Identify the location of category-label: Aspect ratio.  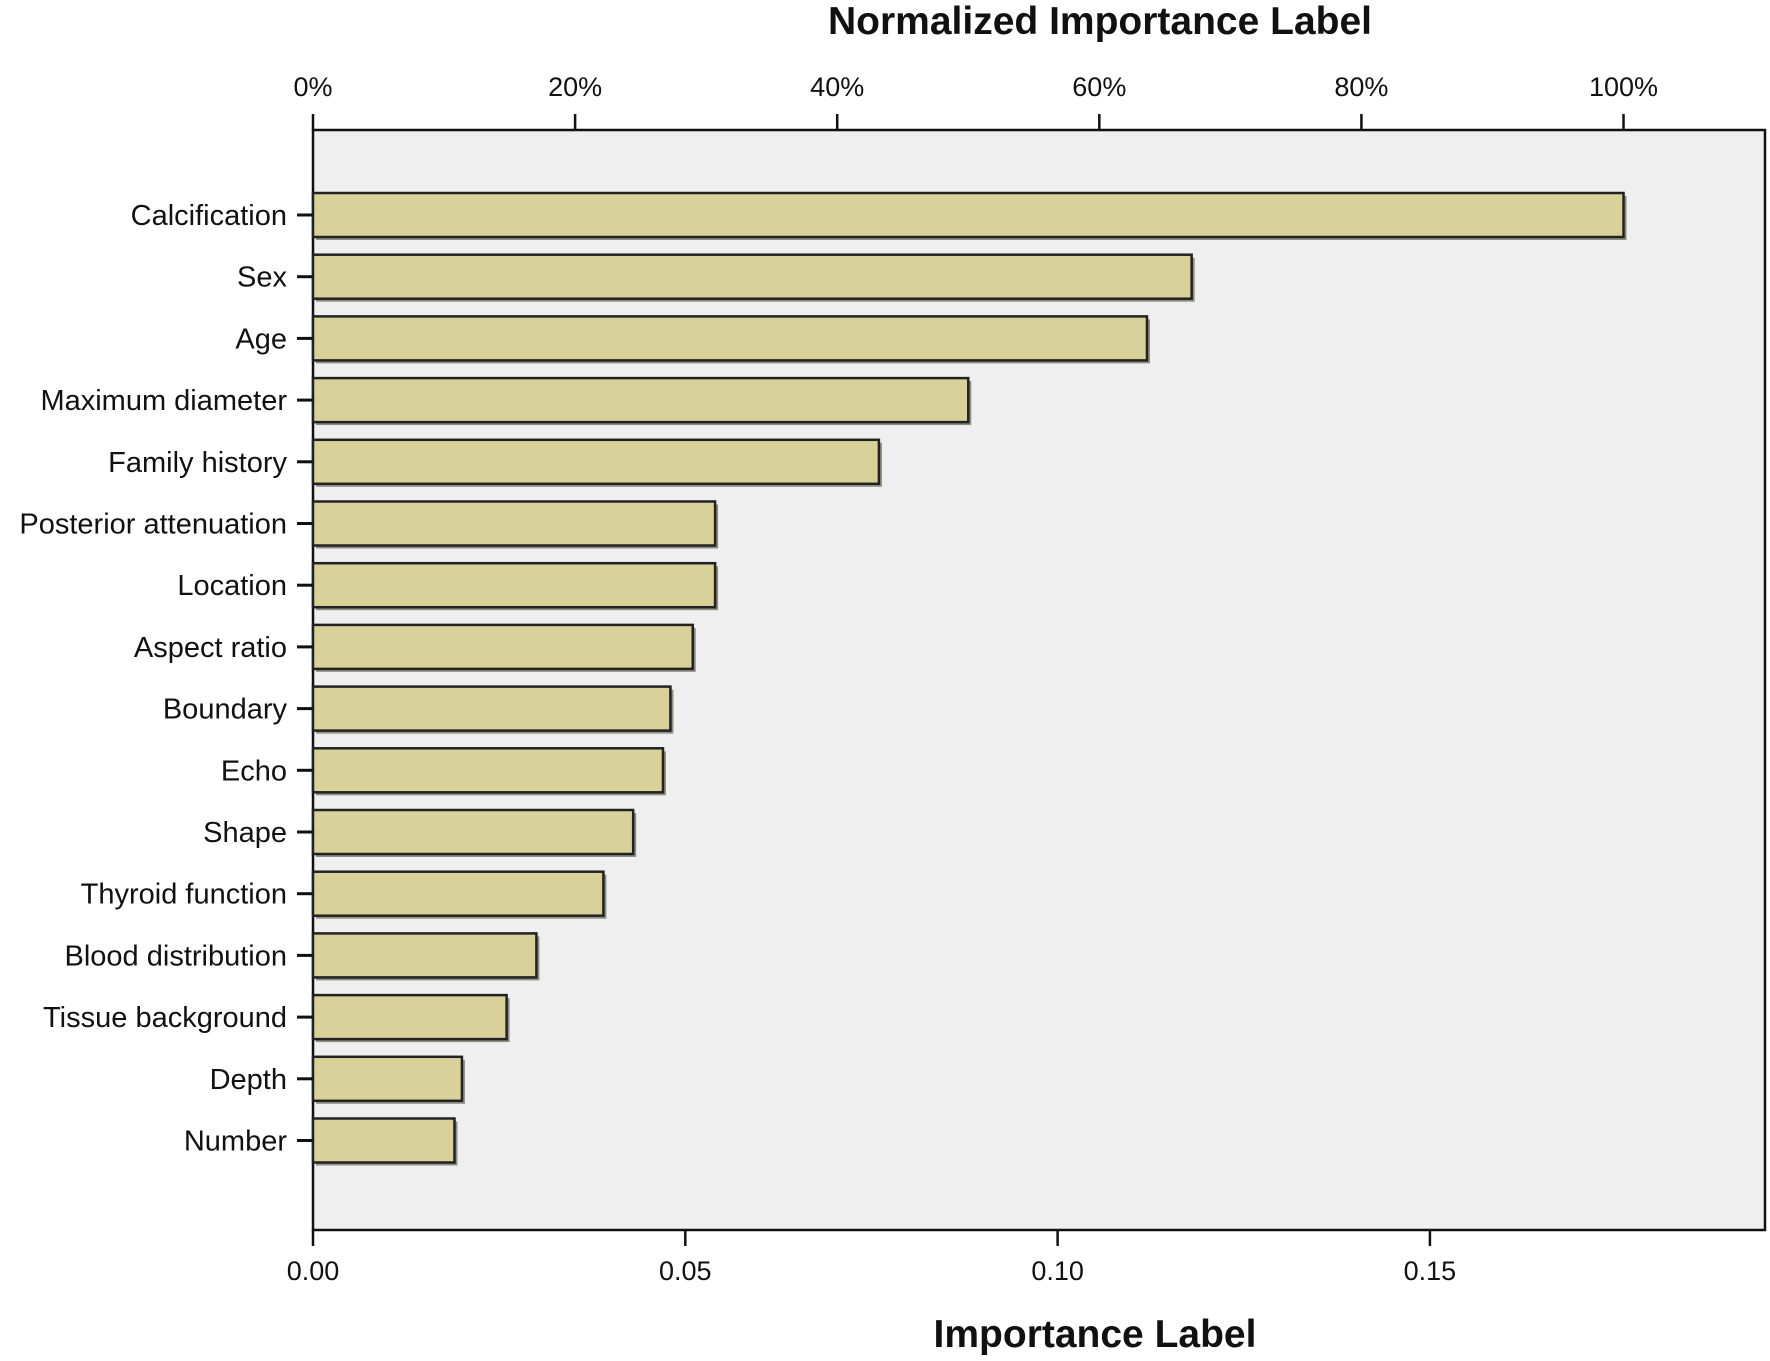
(210, 648).